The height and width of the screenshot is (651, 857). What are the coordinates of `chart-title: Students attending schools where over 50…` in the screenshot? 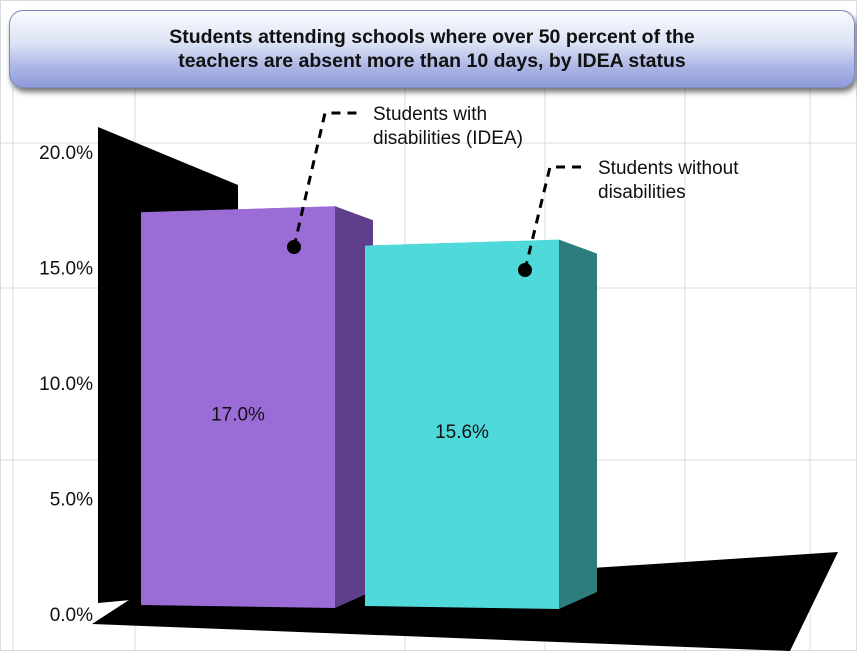 It's located at (432, 49).